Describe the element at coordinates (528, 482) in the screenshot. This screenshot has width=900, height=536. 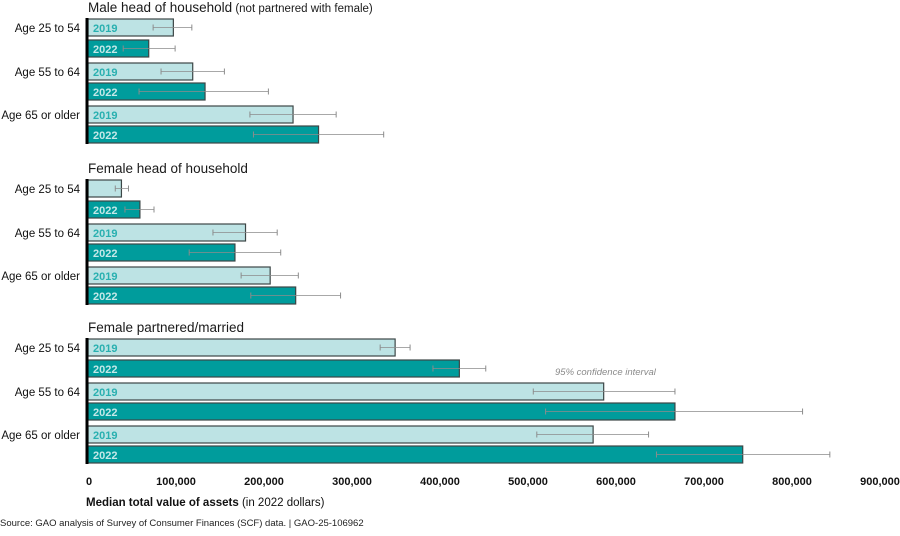
I see `x-tick-label: 500,000` at that location.